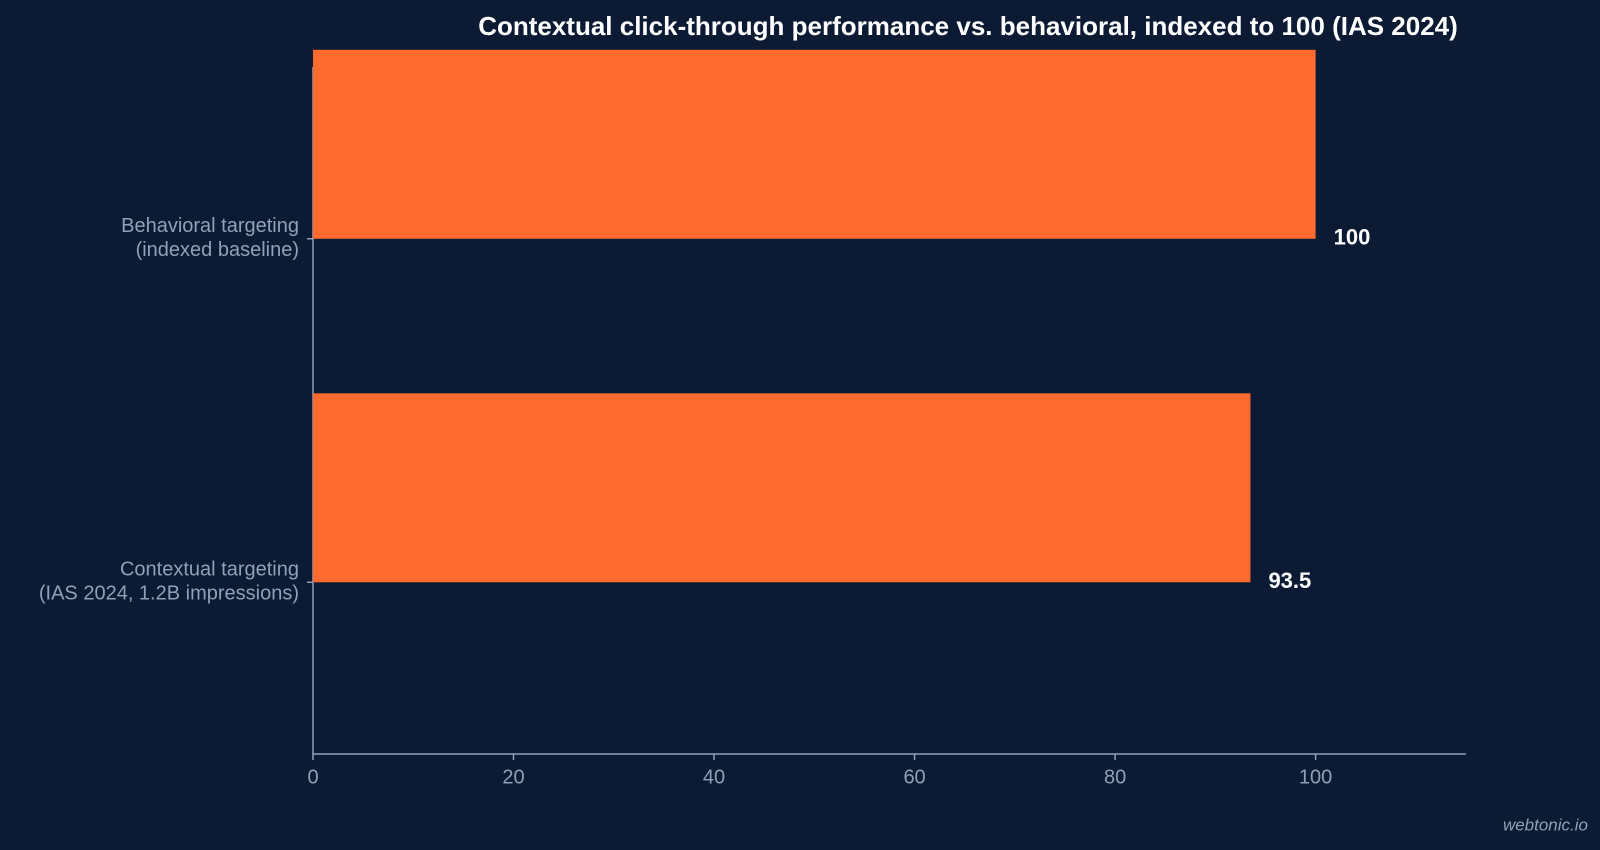 Image resolution: width=1600 pixels, height=850 pixels. I want to click on y-tick-label: Behavioral targeting, so click(210, 226).